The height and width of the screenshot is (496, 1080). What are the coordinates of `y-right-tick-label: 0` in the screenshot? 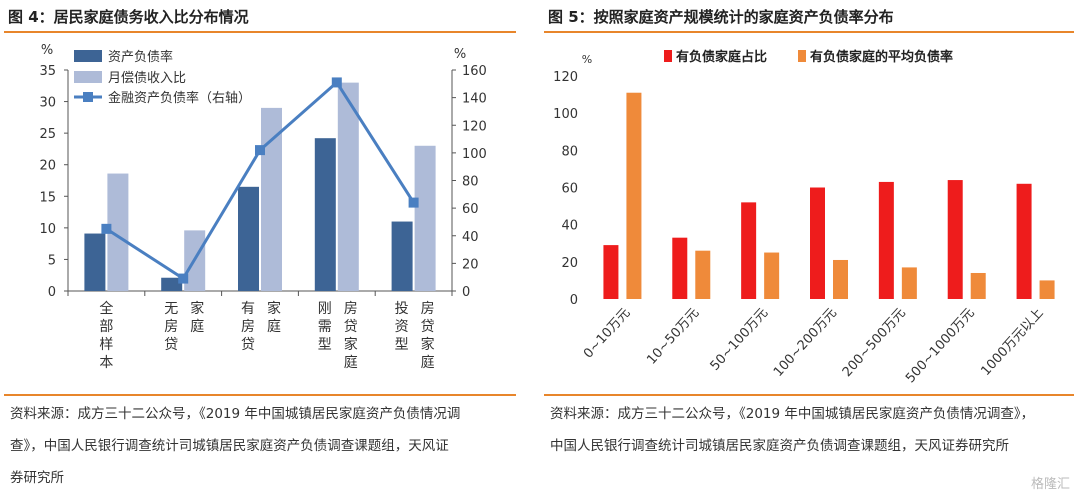 It's located at (466, 292).